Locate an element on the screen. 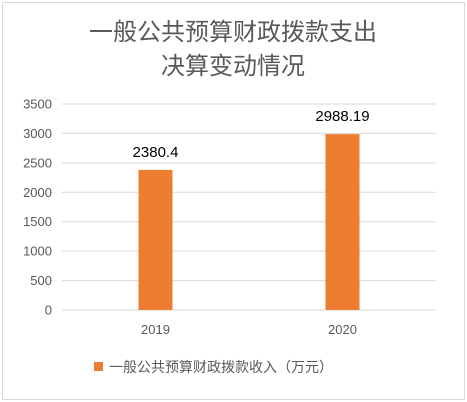 The width and height of the screenshot is (467, 402). y-tick-label: 500 is located at coordinates (41, 280).